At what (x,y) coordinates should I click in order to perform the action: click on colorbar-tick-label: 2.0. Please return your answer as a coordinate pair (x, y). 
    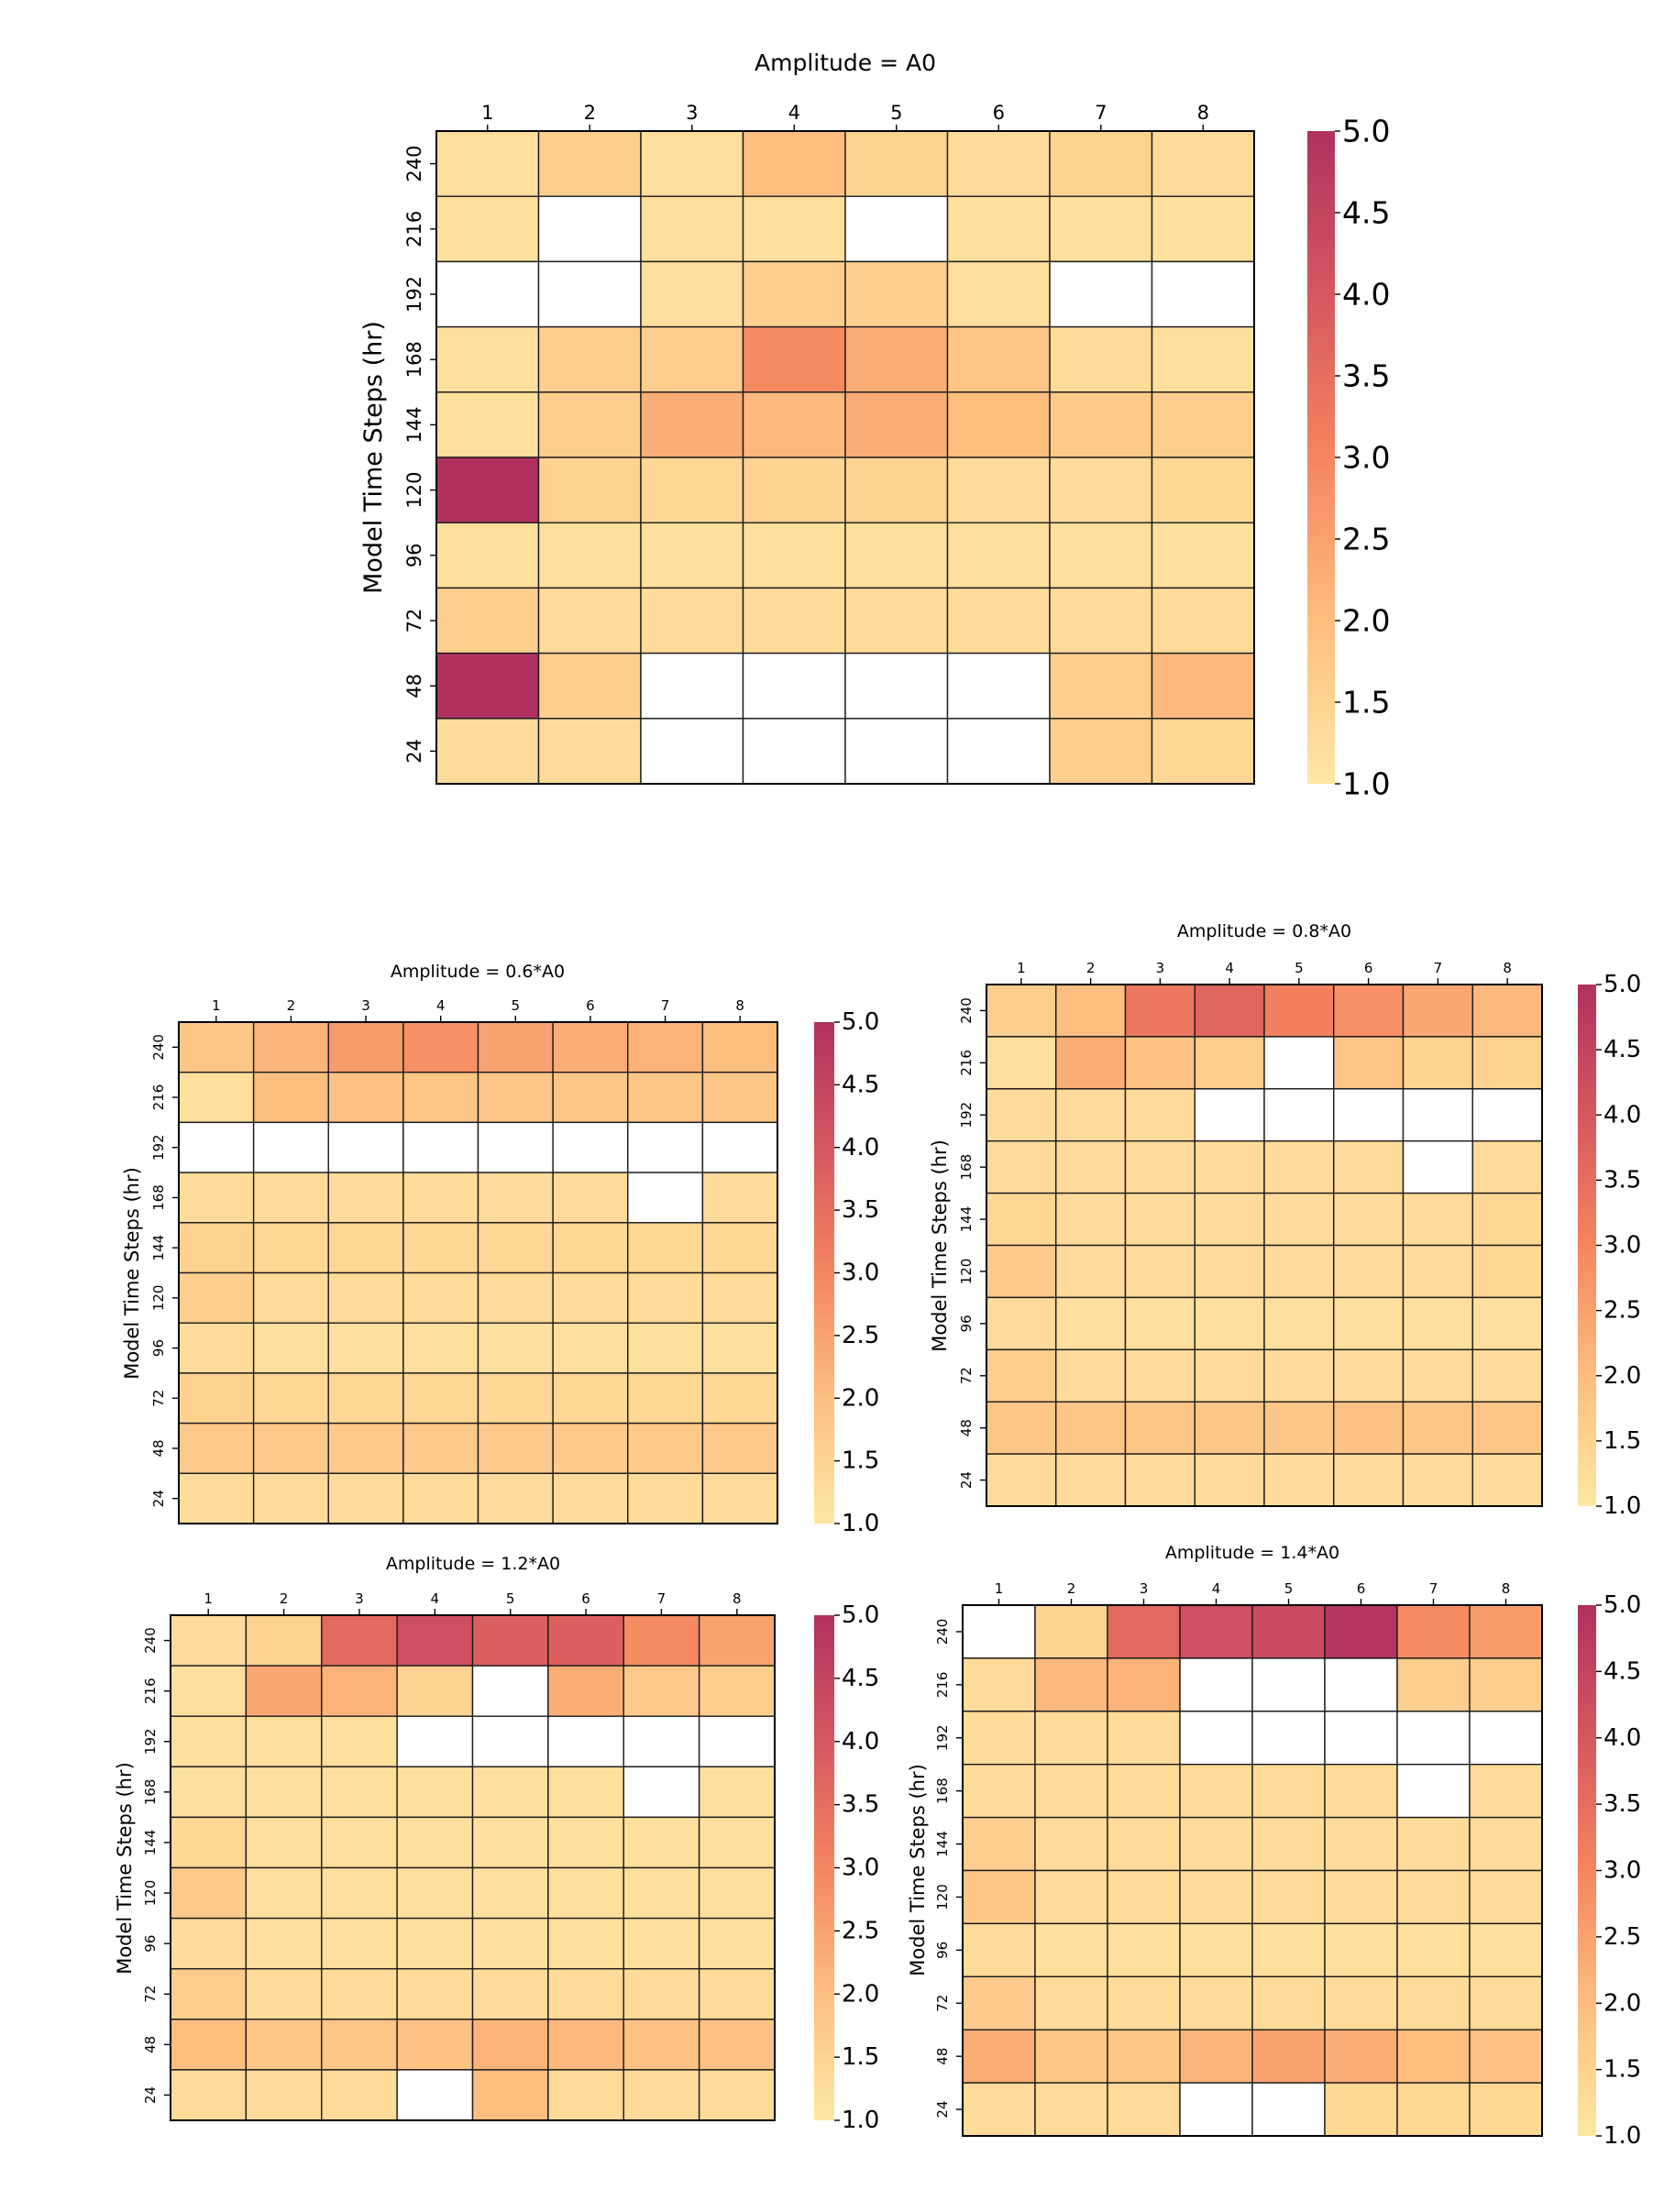
    Looking at the image, I should click on (860, 1398).